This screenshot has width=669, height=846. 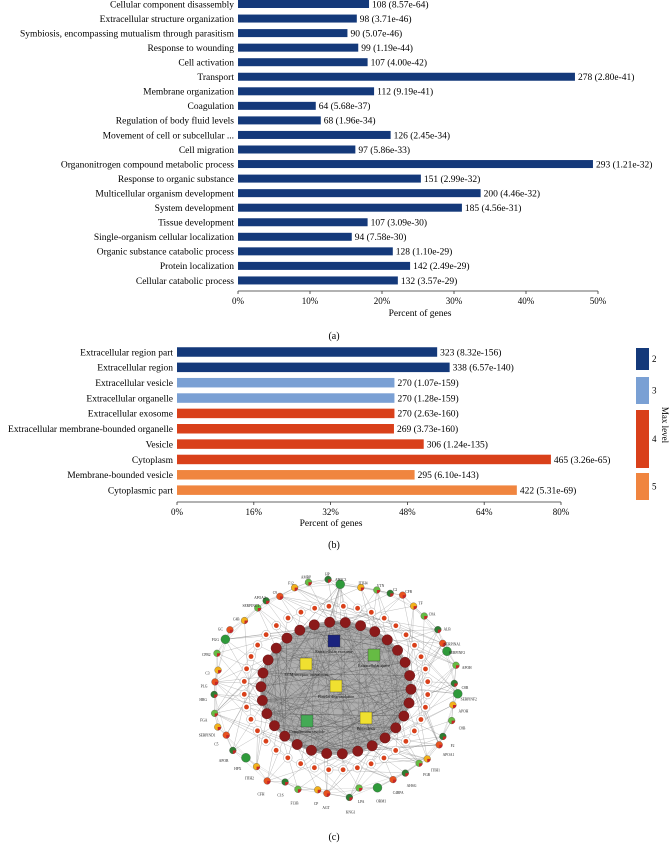 What do you see at coordinates (412, 786) in the screenshot?
I see `network-node-label: AHSG` at bounding box center [412, 786].